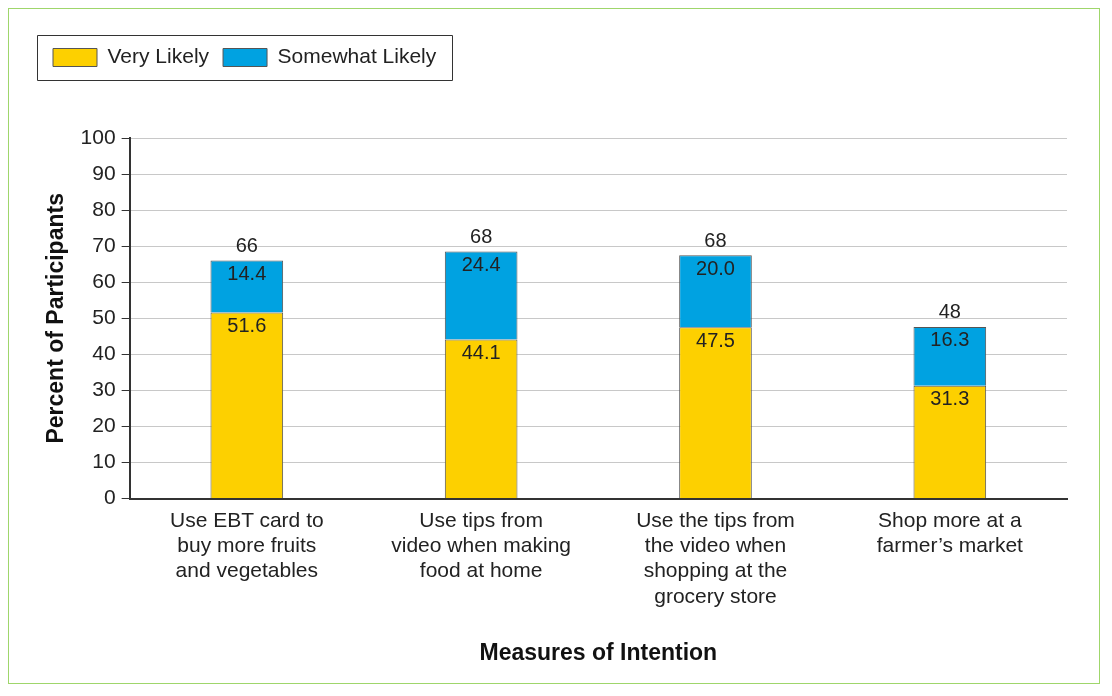 The width and height of the screenshot is (1112, 696). What do you see at coordinates (104, 461) in the screenshot?
I see `y-tick-label: 10` at bounding box center [104, 461].